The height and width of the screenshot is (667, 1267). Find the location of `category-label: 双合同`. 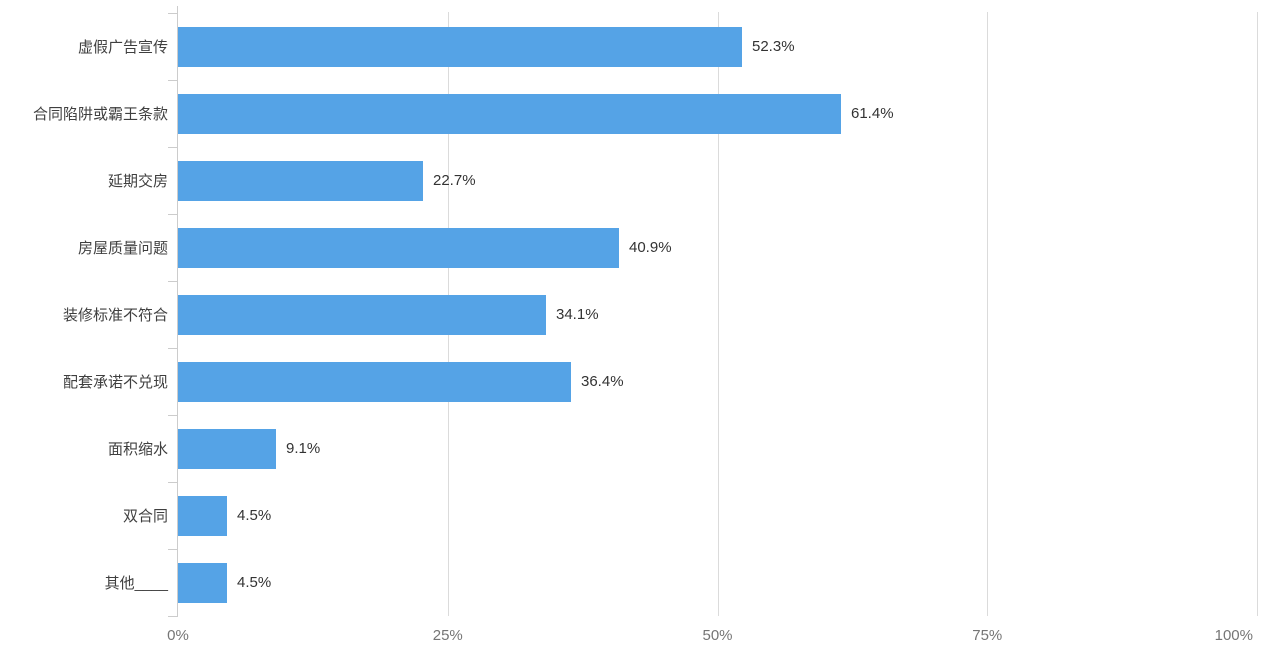

category-label: 双合同 is located at coordinates (145, 516).